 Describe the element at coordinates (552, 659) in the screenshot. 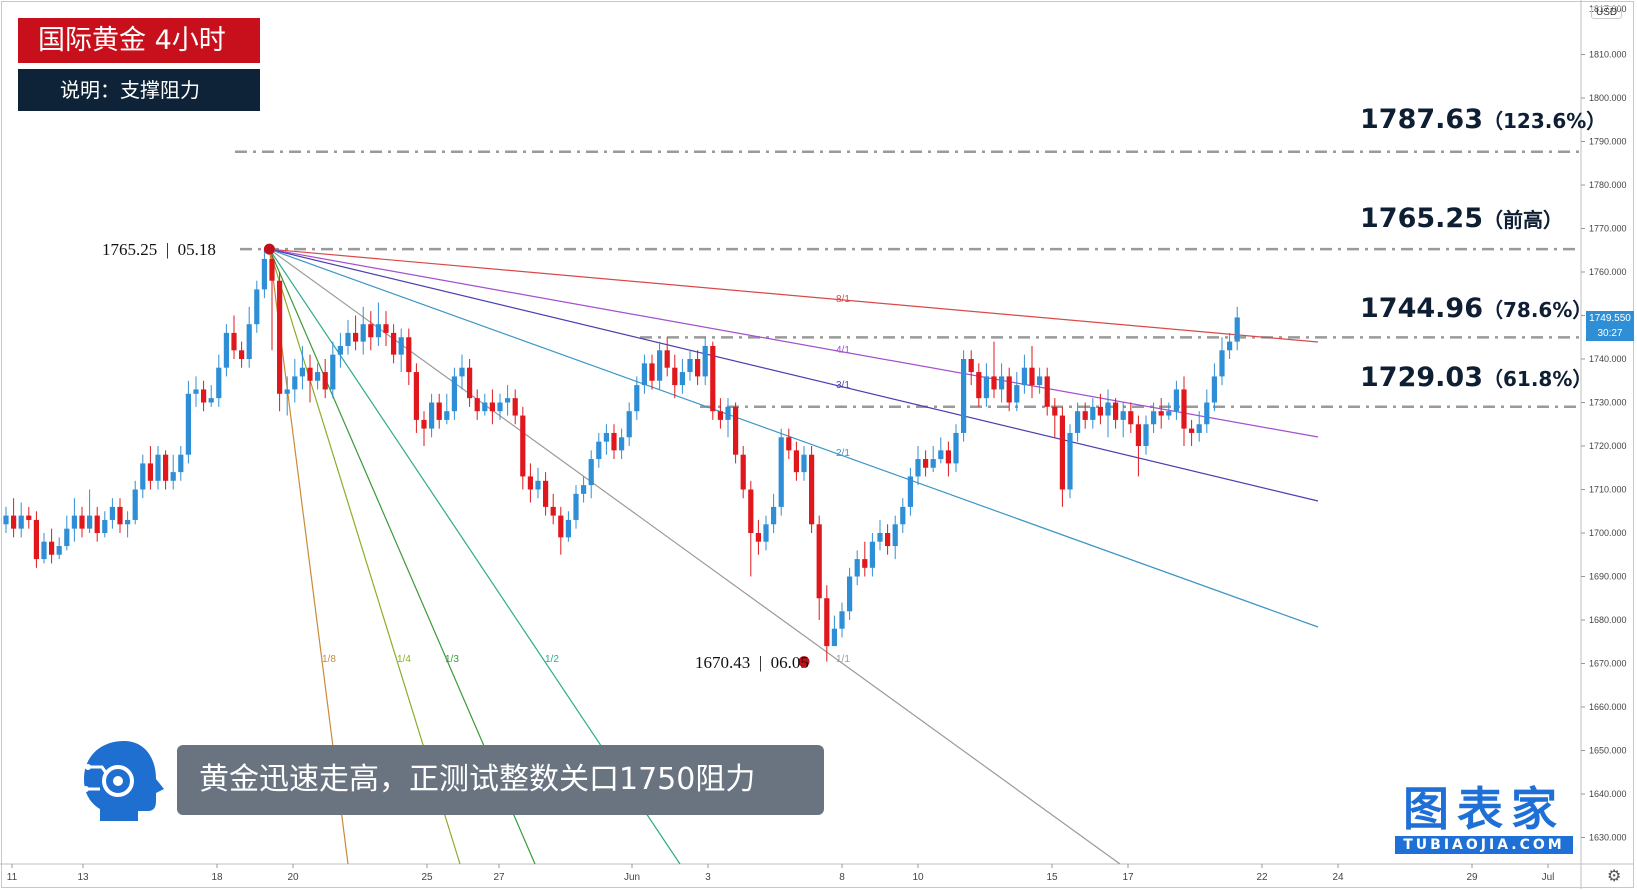

I see `fan-label: 1/2` at that location.